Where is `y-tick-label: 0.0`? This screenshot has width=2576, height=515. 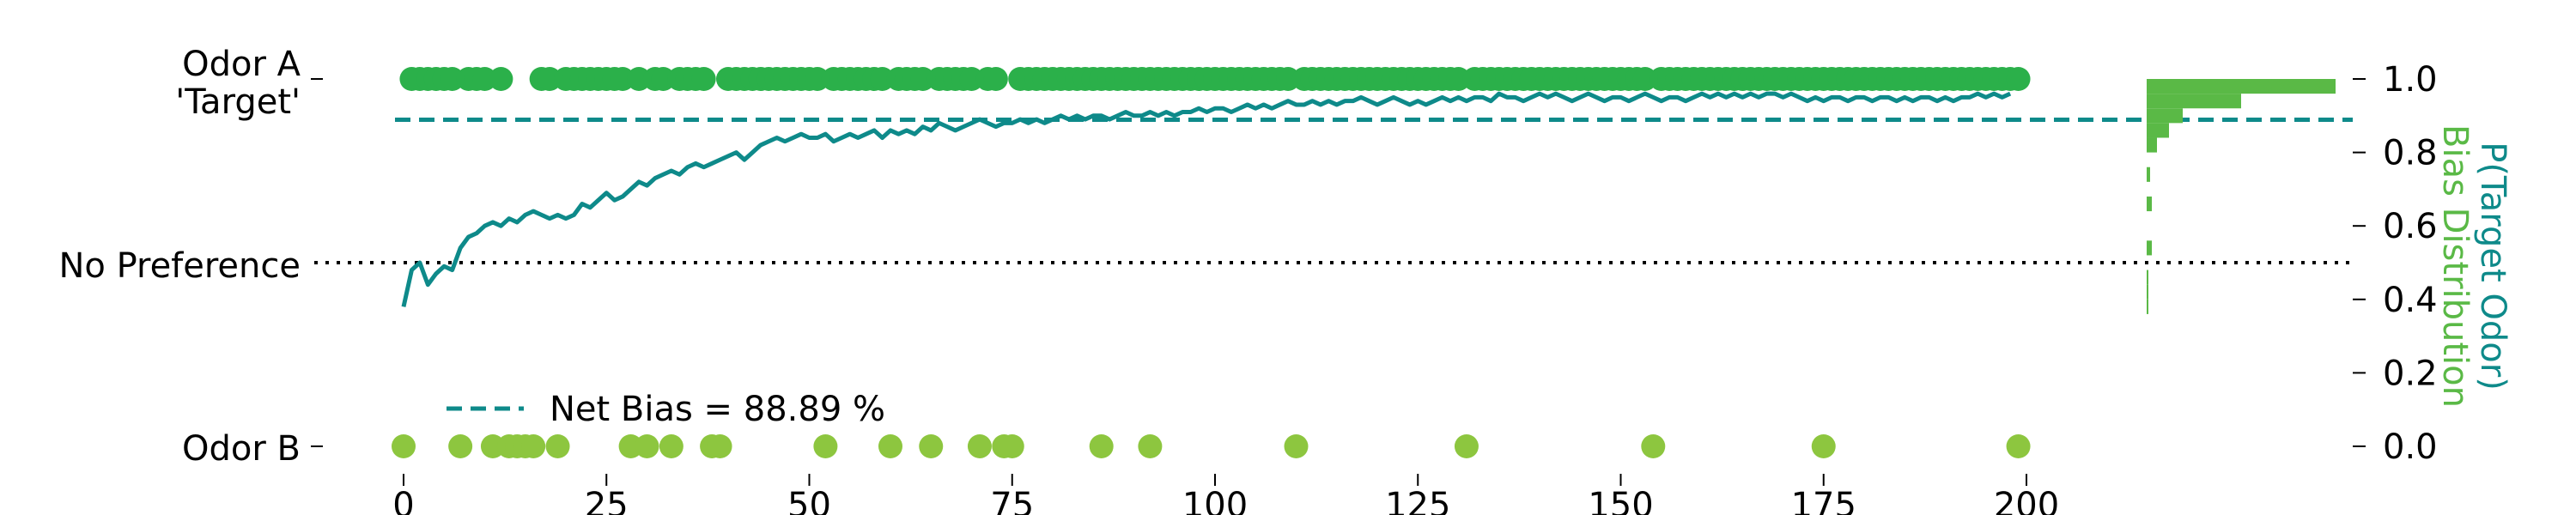 y-tick-label: 0.0 is located at coordinates (2411, 447).